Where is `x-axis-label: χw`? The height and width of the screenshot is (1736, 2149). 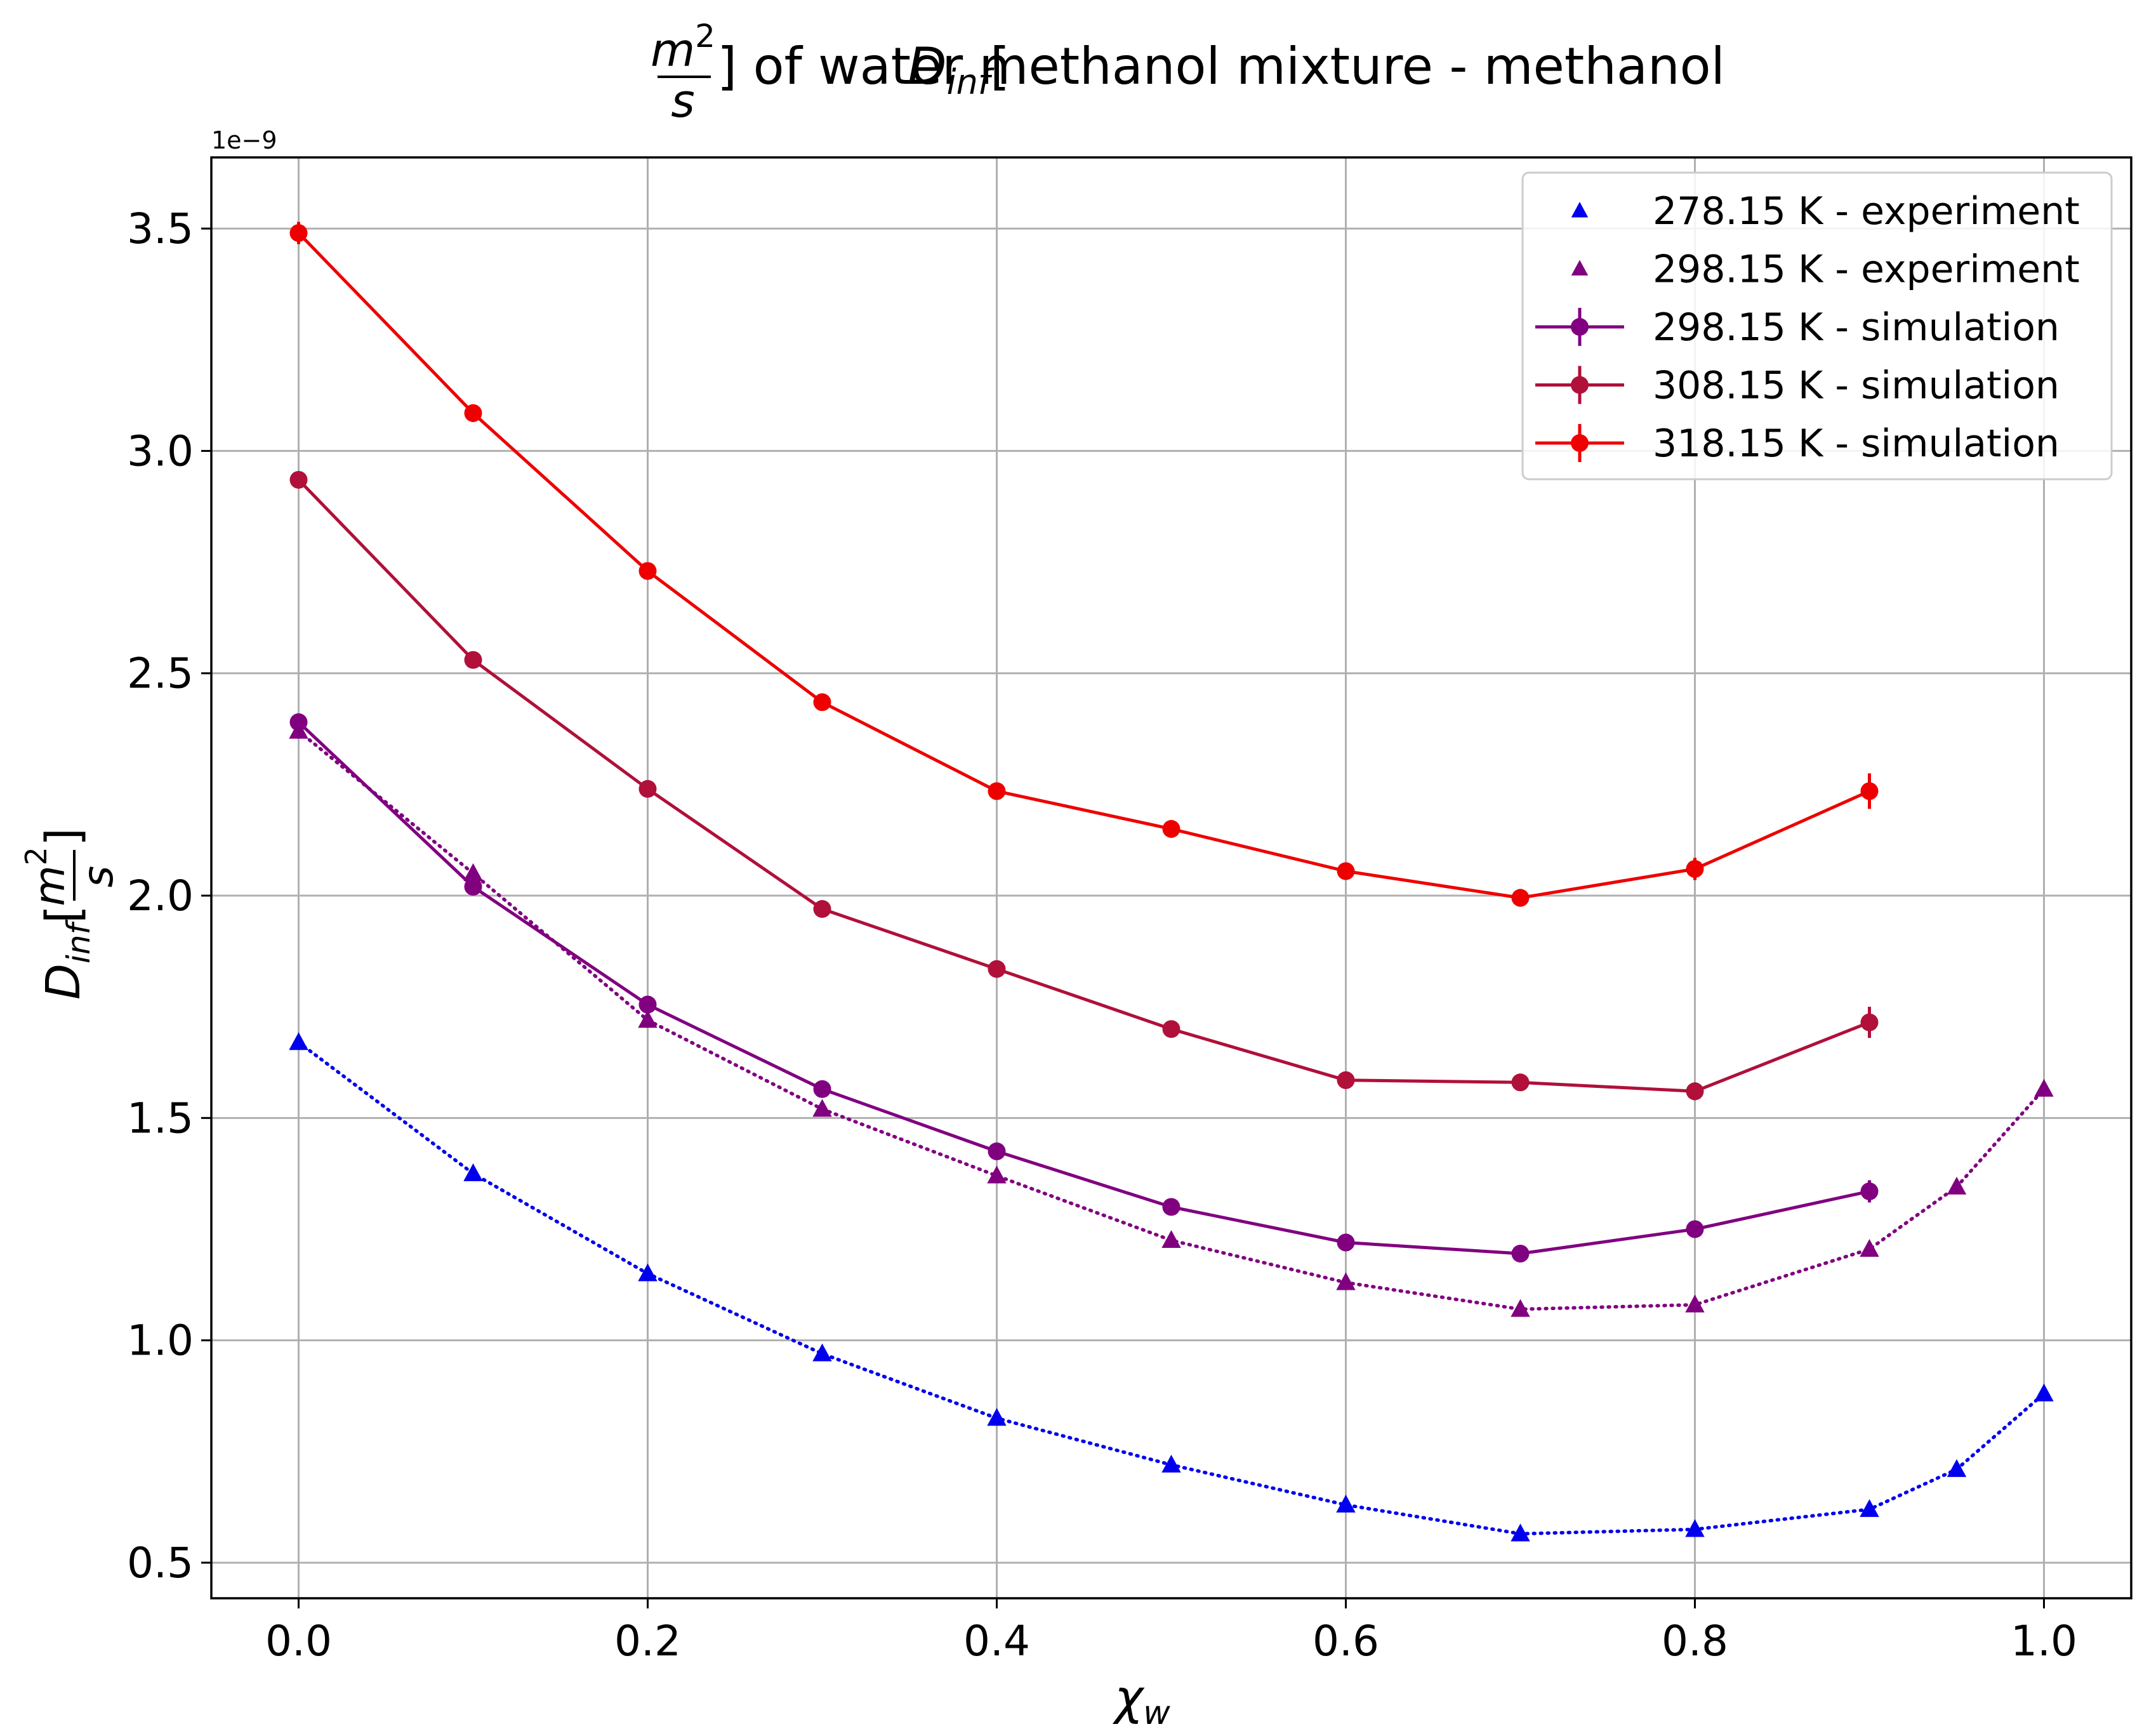
x-axis-label: χw is located at coordinates (1141, 1700).